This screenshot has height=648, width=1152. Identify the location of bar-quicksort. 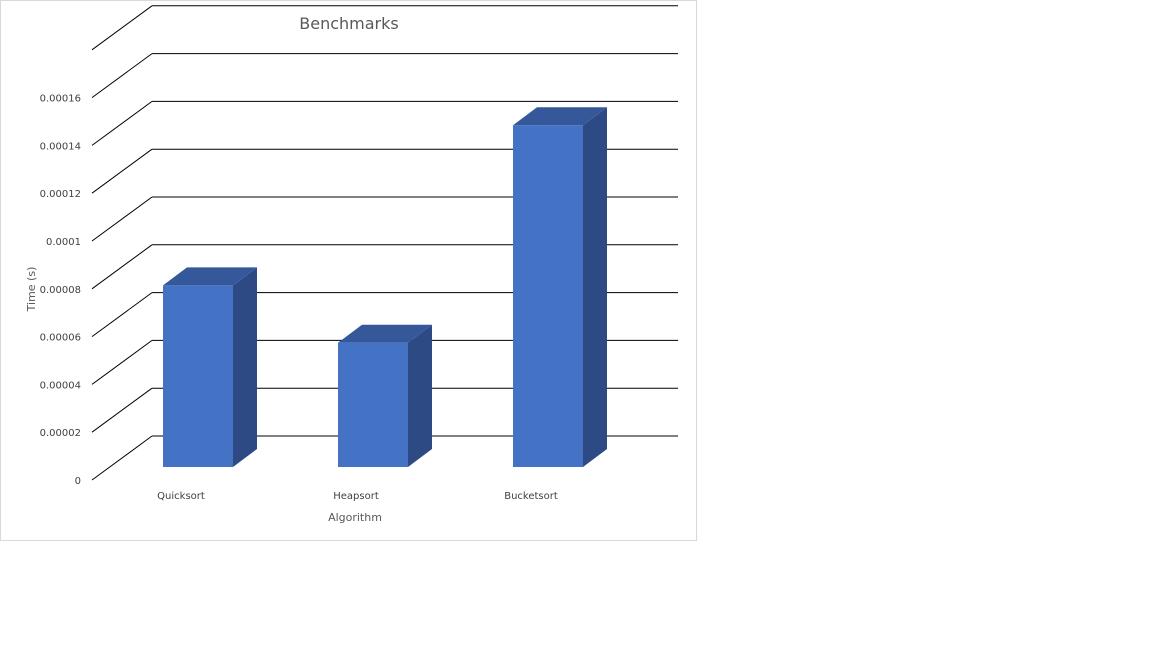
(210, 367).